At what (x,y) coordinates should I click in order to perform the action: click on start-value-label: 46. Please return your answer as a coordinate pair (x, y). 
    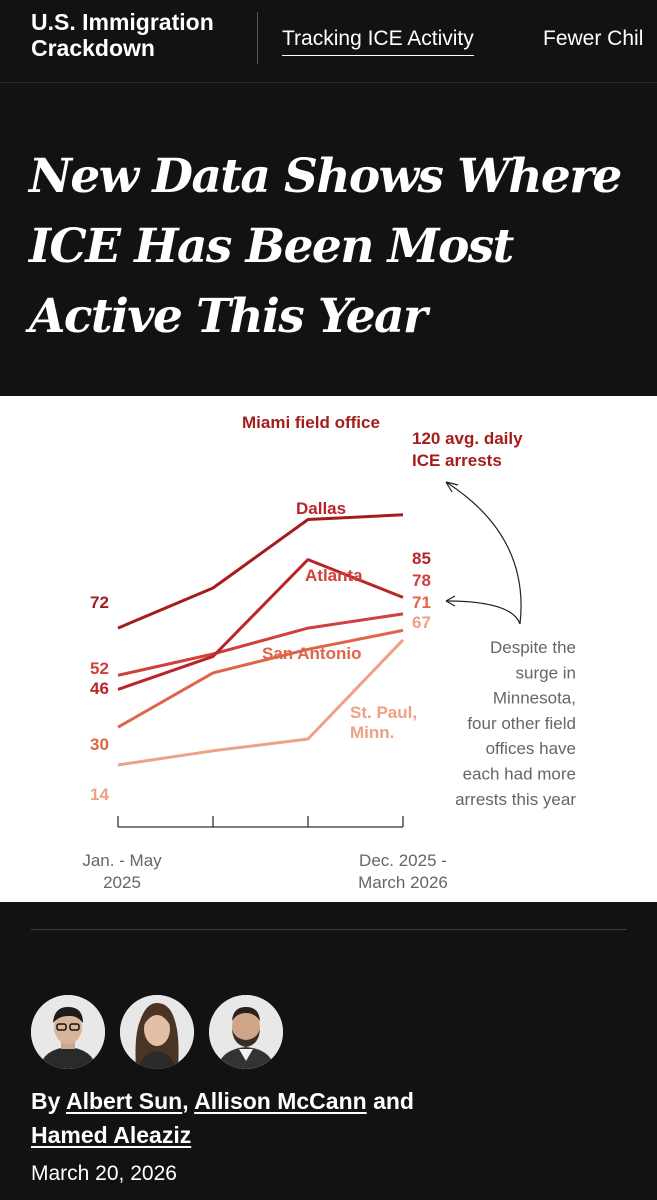
    Looking at the image, I should click on (99, 688).